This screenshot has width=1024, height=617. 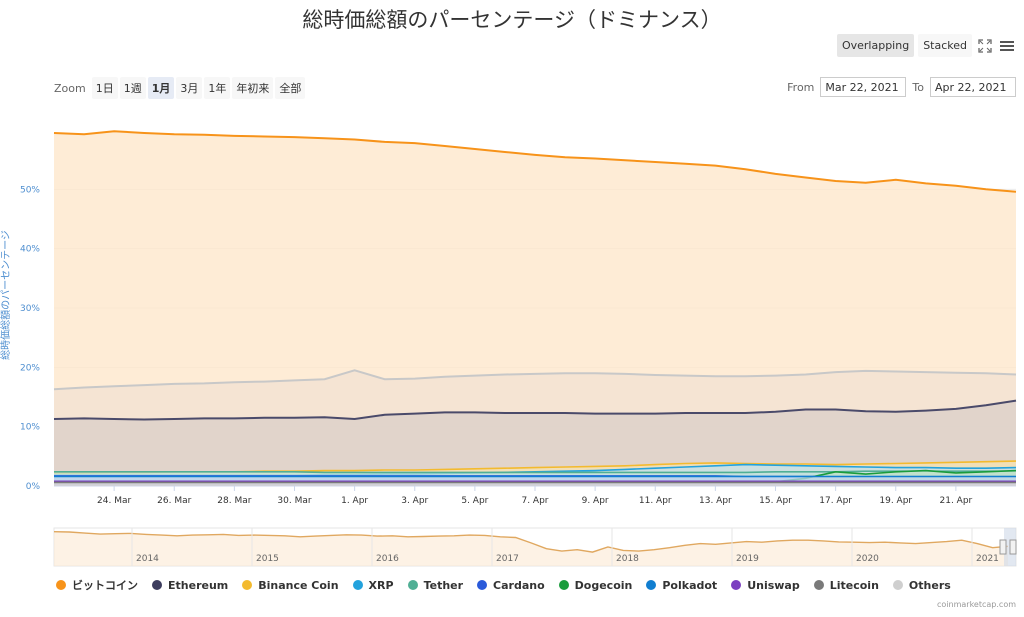 I want to click on chart-title: 総時価総額のパーセンテージ（ドミナンス）, so click(x=512, y=20).